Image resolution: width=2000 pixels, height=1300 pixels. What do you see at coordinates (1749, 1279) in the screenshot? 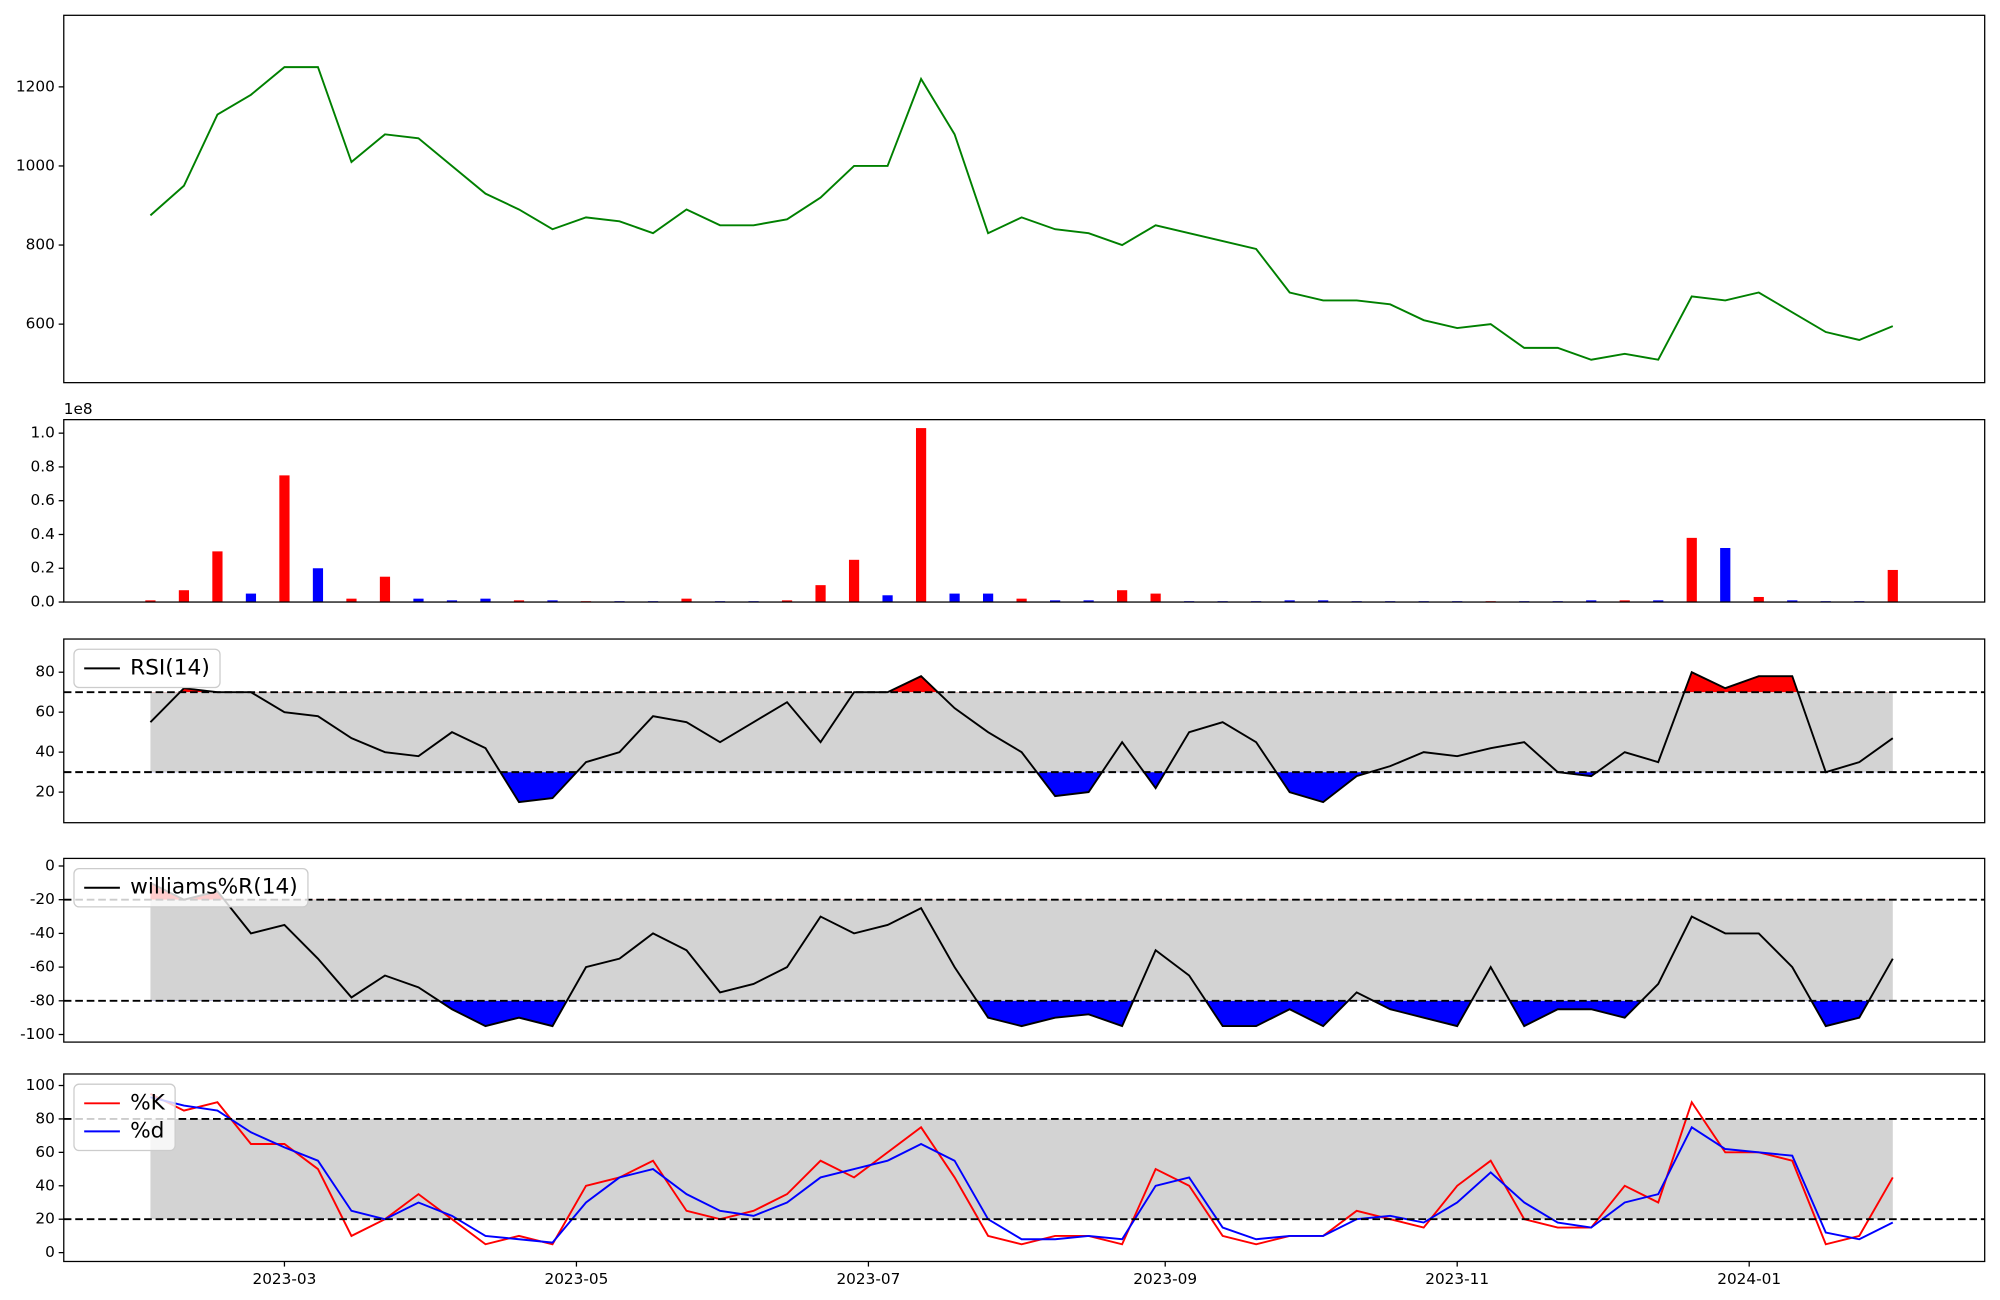
I see `x-tick-label: 2024-01` at bounding box center [1749, 1279].